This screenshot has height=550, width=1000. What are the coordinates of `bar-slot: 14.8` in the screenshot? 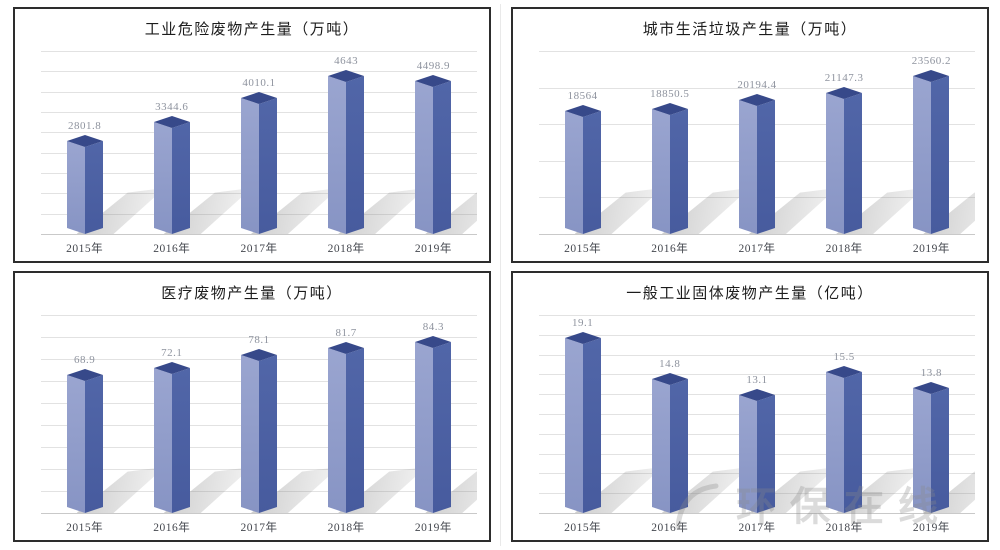 It's located at (689, 414).